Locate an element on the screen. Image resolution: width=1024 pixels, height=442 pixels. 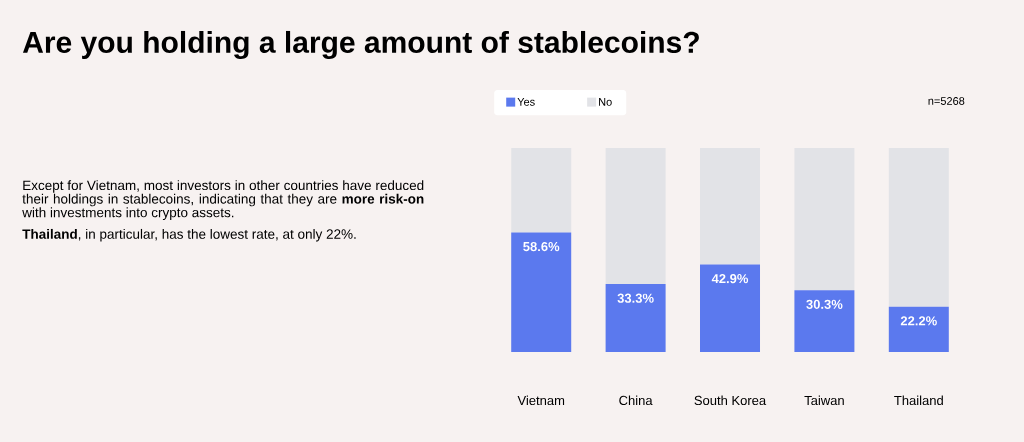
legend-label: Yes is located at coordinates (526, 102).